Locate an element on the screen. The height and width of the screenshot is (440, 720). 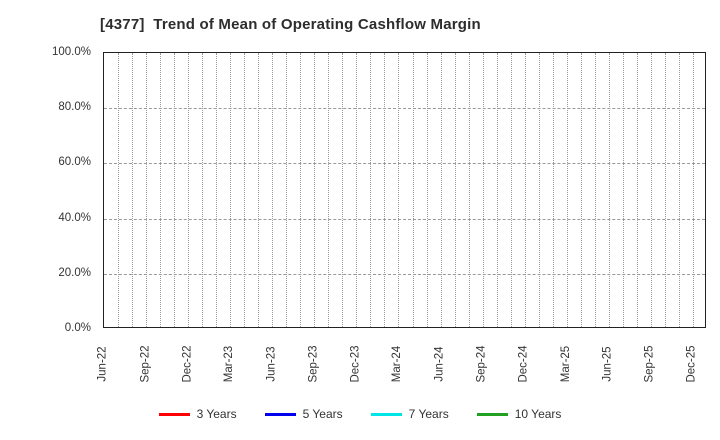
x-axis-tick-label: Dec-23 is located at coordinates (355, 364).